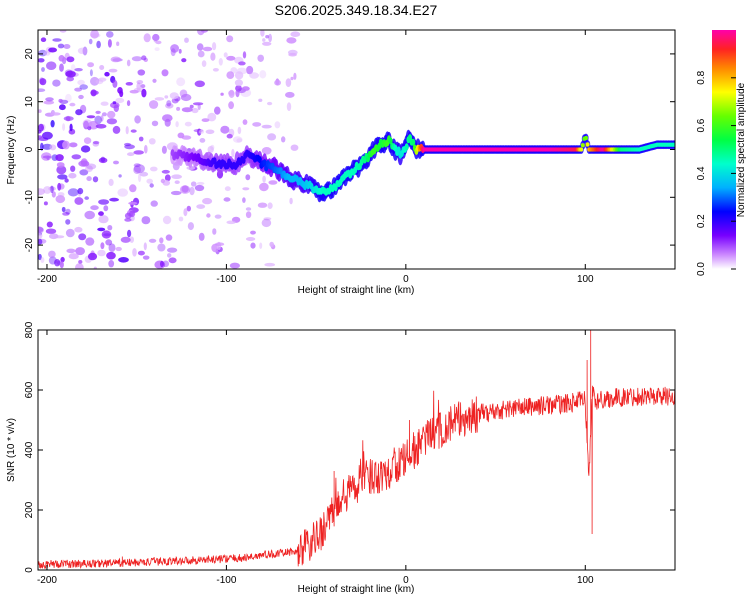  What do you see at coordinates (741, 149) in the screenshot?
I see `colorbar-label: Normalized spectral amplitude` at bounding box center [741, 149].